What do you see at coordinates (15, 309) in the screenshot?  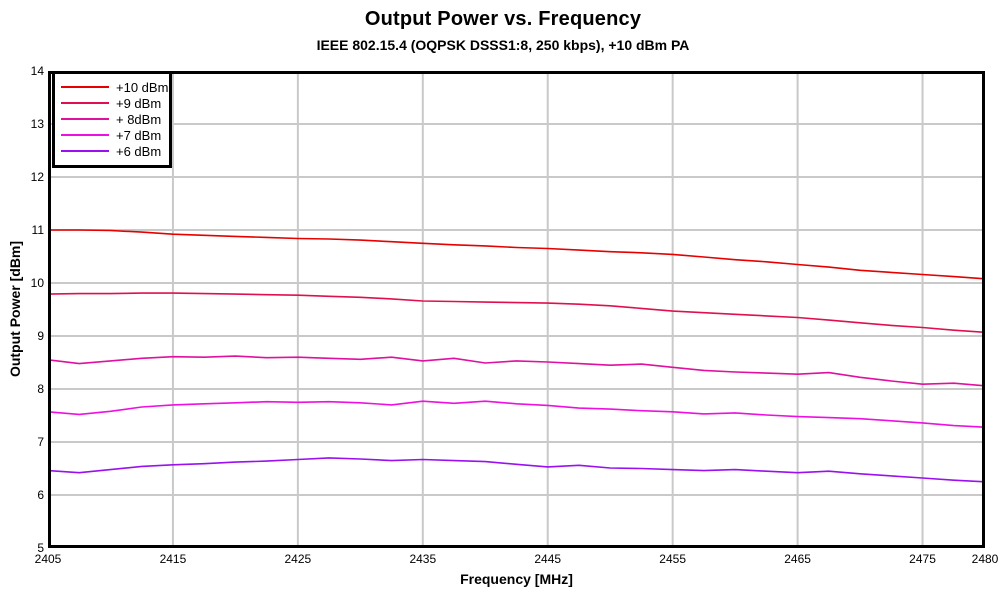 I see `y-axis-title: Output Power [dBm]` at bounding box center [15, 309].